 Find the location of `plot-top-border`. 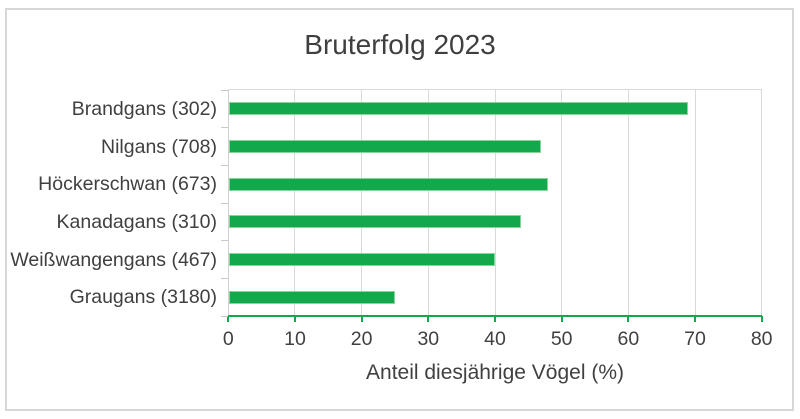

plot-top-border is located at coordinates (495, 89).